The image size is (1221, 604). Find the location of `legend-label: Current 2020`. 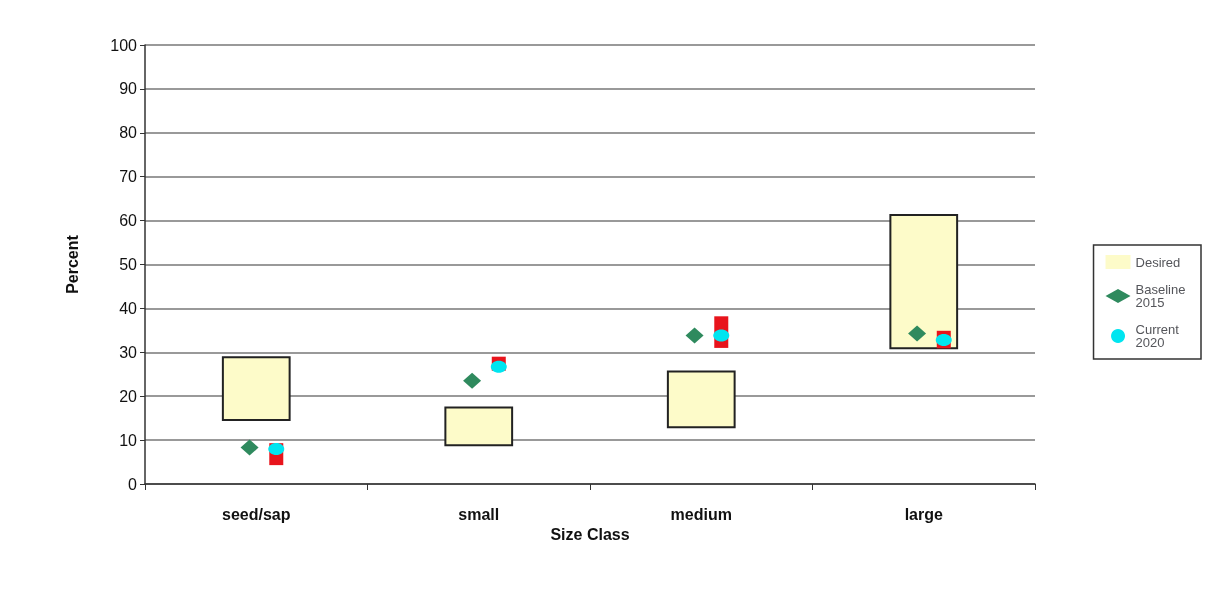

legend-label: Current 2020 is located at coordinates (1159, 336).